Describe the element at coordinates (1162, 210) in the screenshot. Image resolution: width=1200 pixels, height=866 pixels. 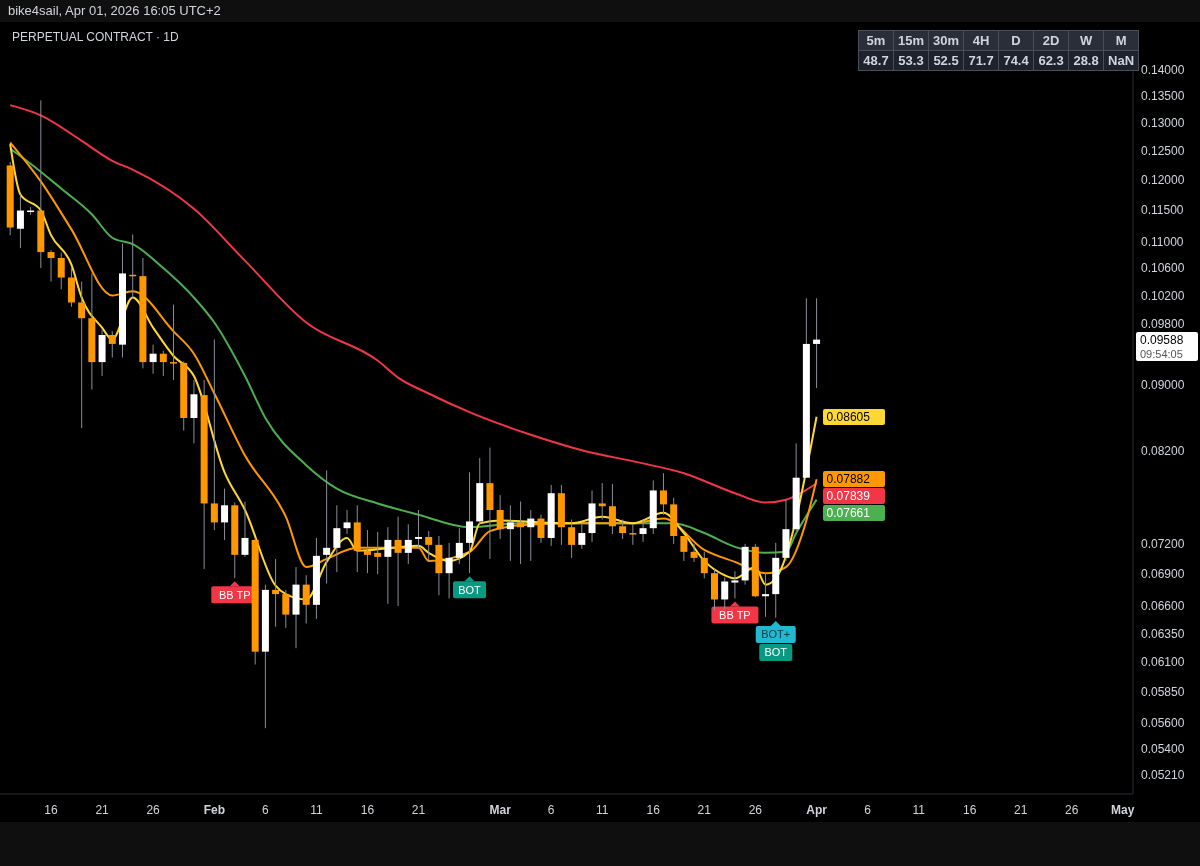
I see `y-tick-label: 0.11500` at that location.